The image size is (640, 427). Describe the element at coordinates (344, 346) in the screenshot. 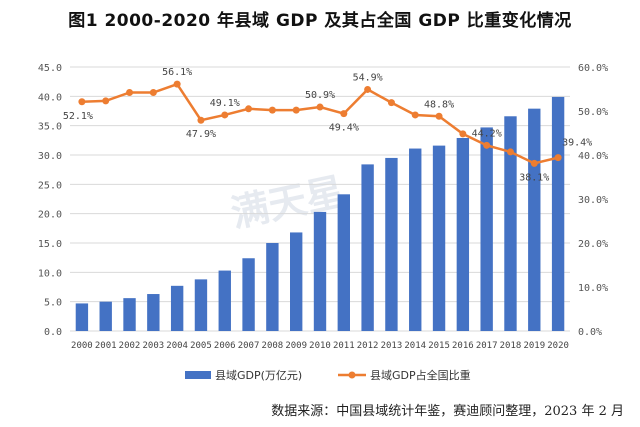

I see `x-tick-label: 2011` at that location.